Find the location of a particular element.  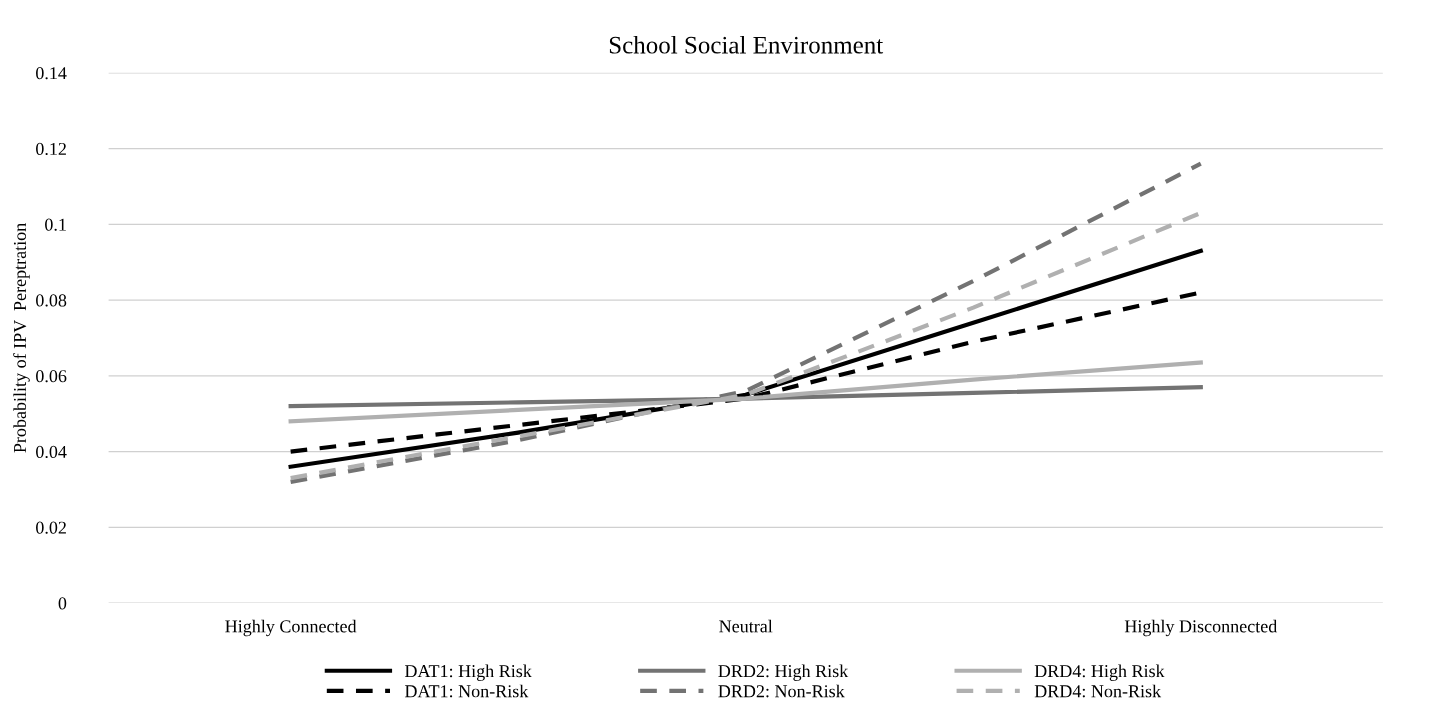

y-tick-label: 0.1 is located at coordinates (55, 224).